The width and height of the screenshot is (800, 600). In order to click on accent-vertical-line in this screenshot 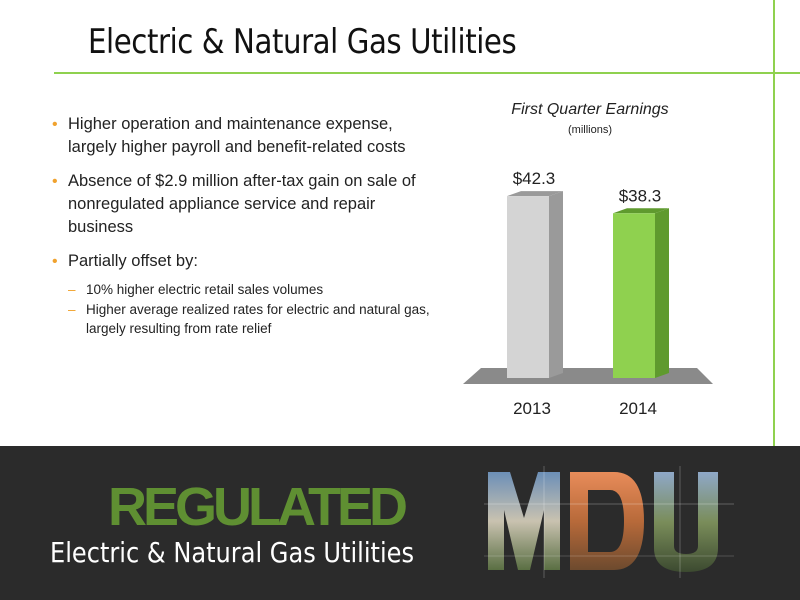, I will do `click(774, 223)`.